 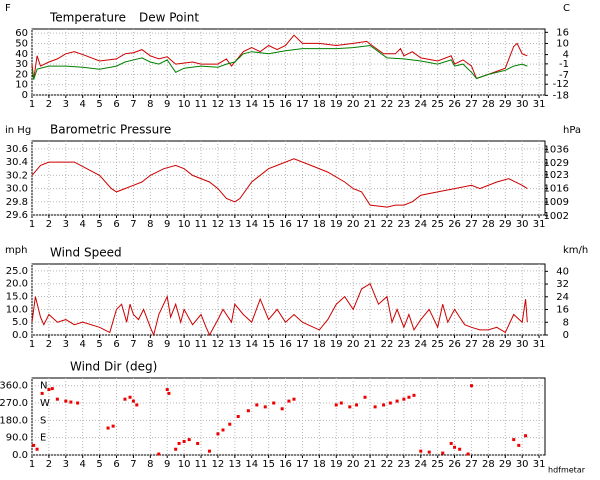 I want to click on y-tick-label: 15.0, so click(x=17, y=297).